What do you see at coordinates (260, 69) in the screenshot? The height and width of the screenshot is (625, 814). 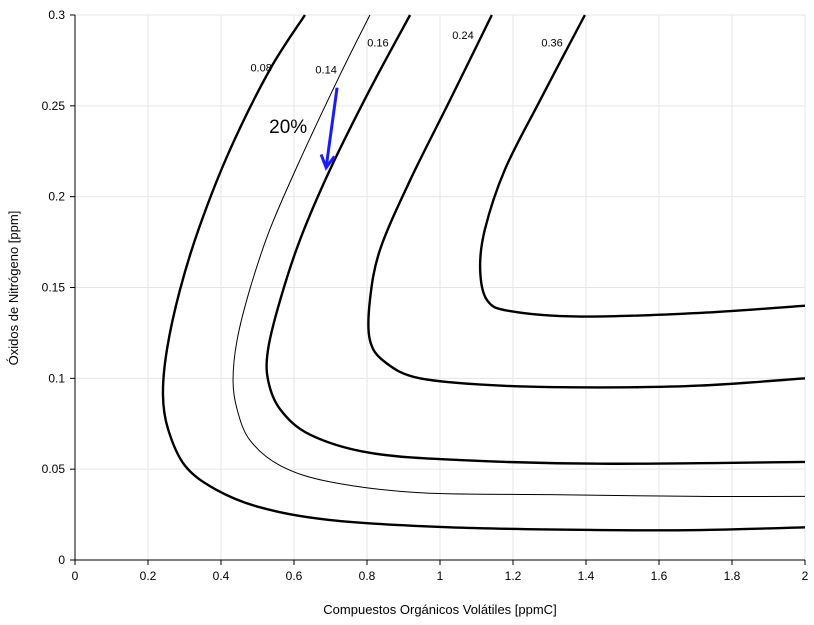 I see `isopleth-label: 0.08` at bounding box center [260, 69].